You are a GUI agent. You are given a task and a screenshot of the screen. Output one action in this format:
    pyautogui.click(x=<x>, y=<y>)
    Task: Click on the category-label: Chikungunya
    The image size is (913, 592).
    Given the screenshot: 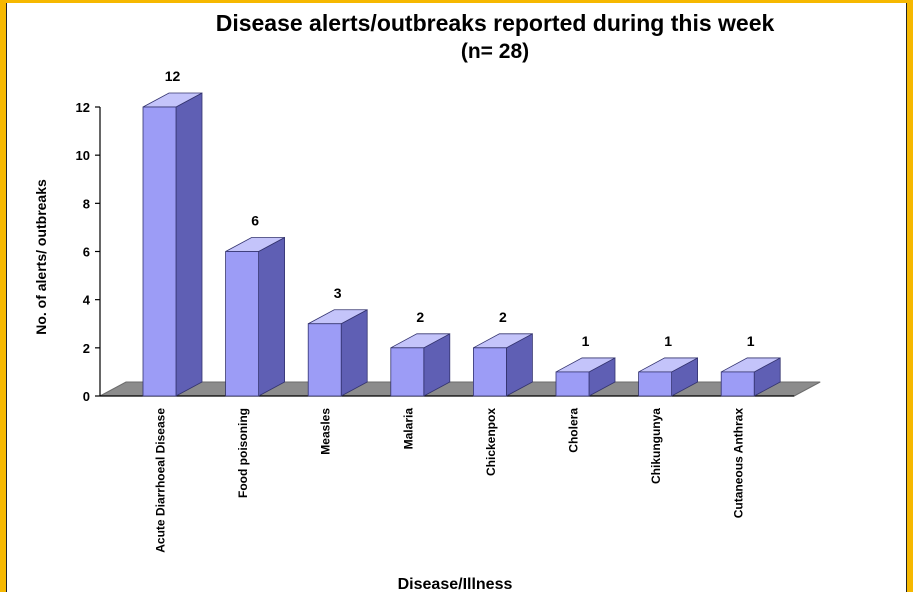 What is the action you would take?
    pyautogui.click(x=656, y=446)
    